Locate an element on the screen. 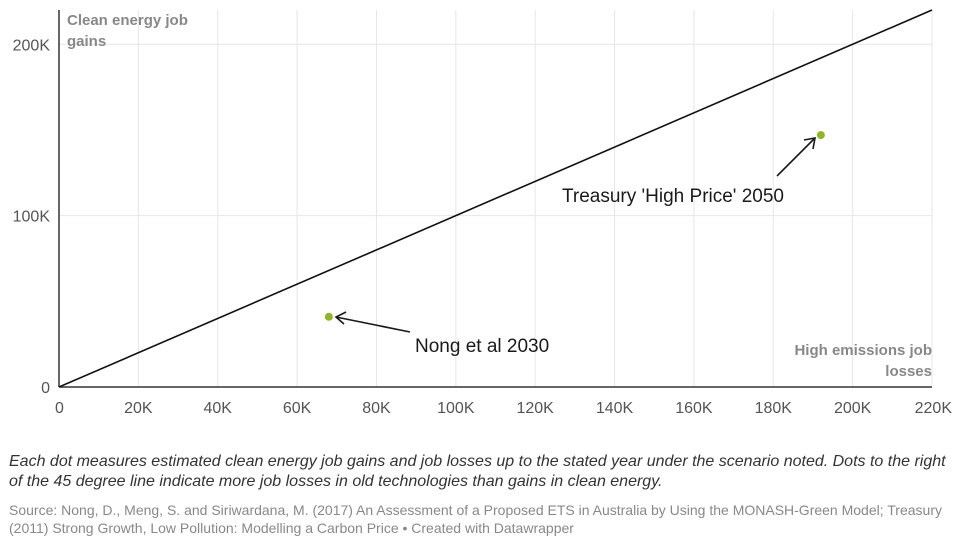  annotation-arrow-nong is located at coordinates (373, 324).